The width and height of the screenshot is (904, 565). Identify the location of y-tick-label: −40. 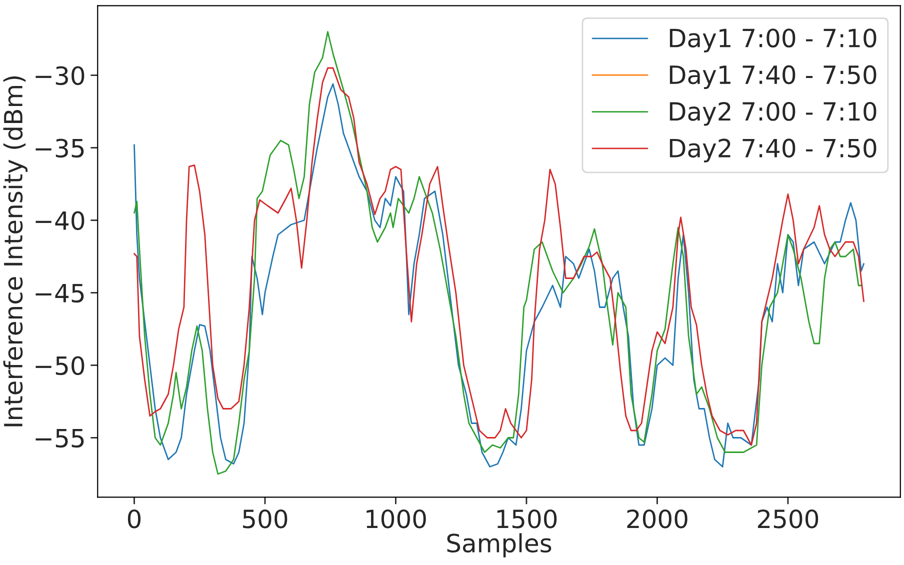
(60, 220).